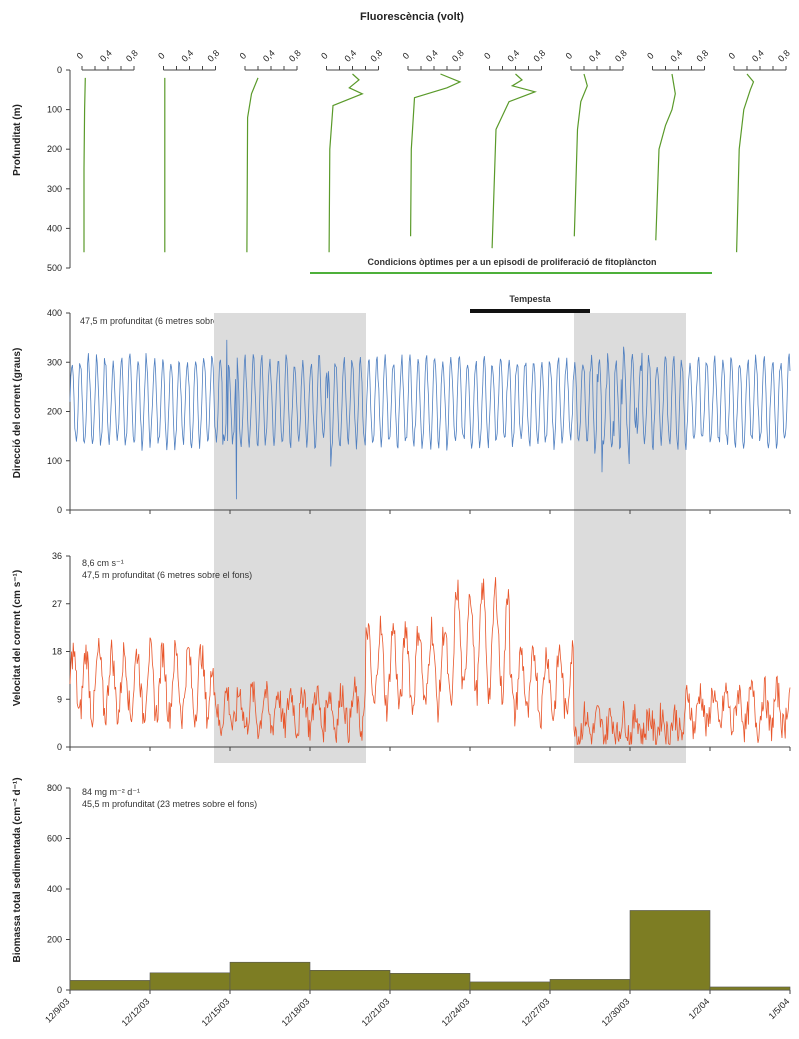 The height and width of the screenshot is (1039, 799). Describe the element at coordinates (136, 1012) in the screenshot. I see `date-tick-label: 12/12/03` at that location.